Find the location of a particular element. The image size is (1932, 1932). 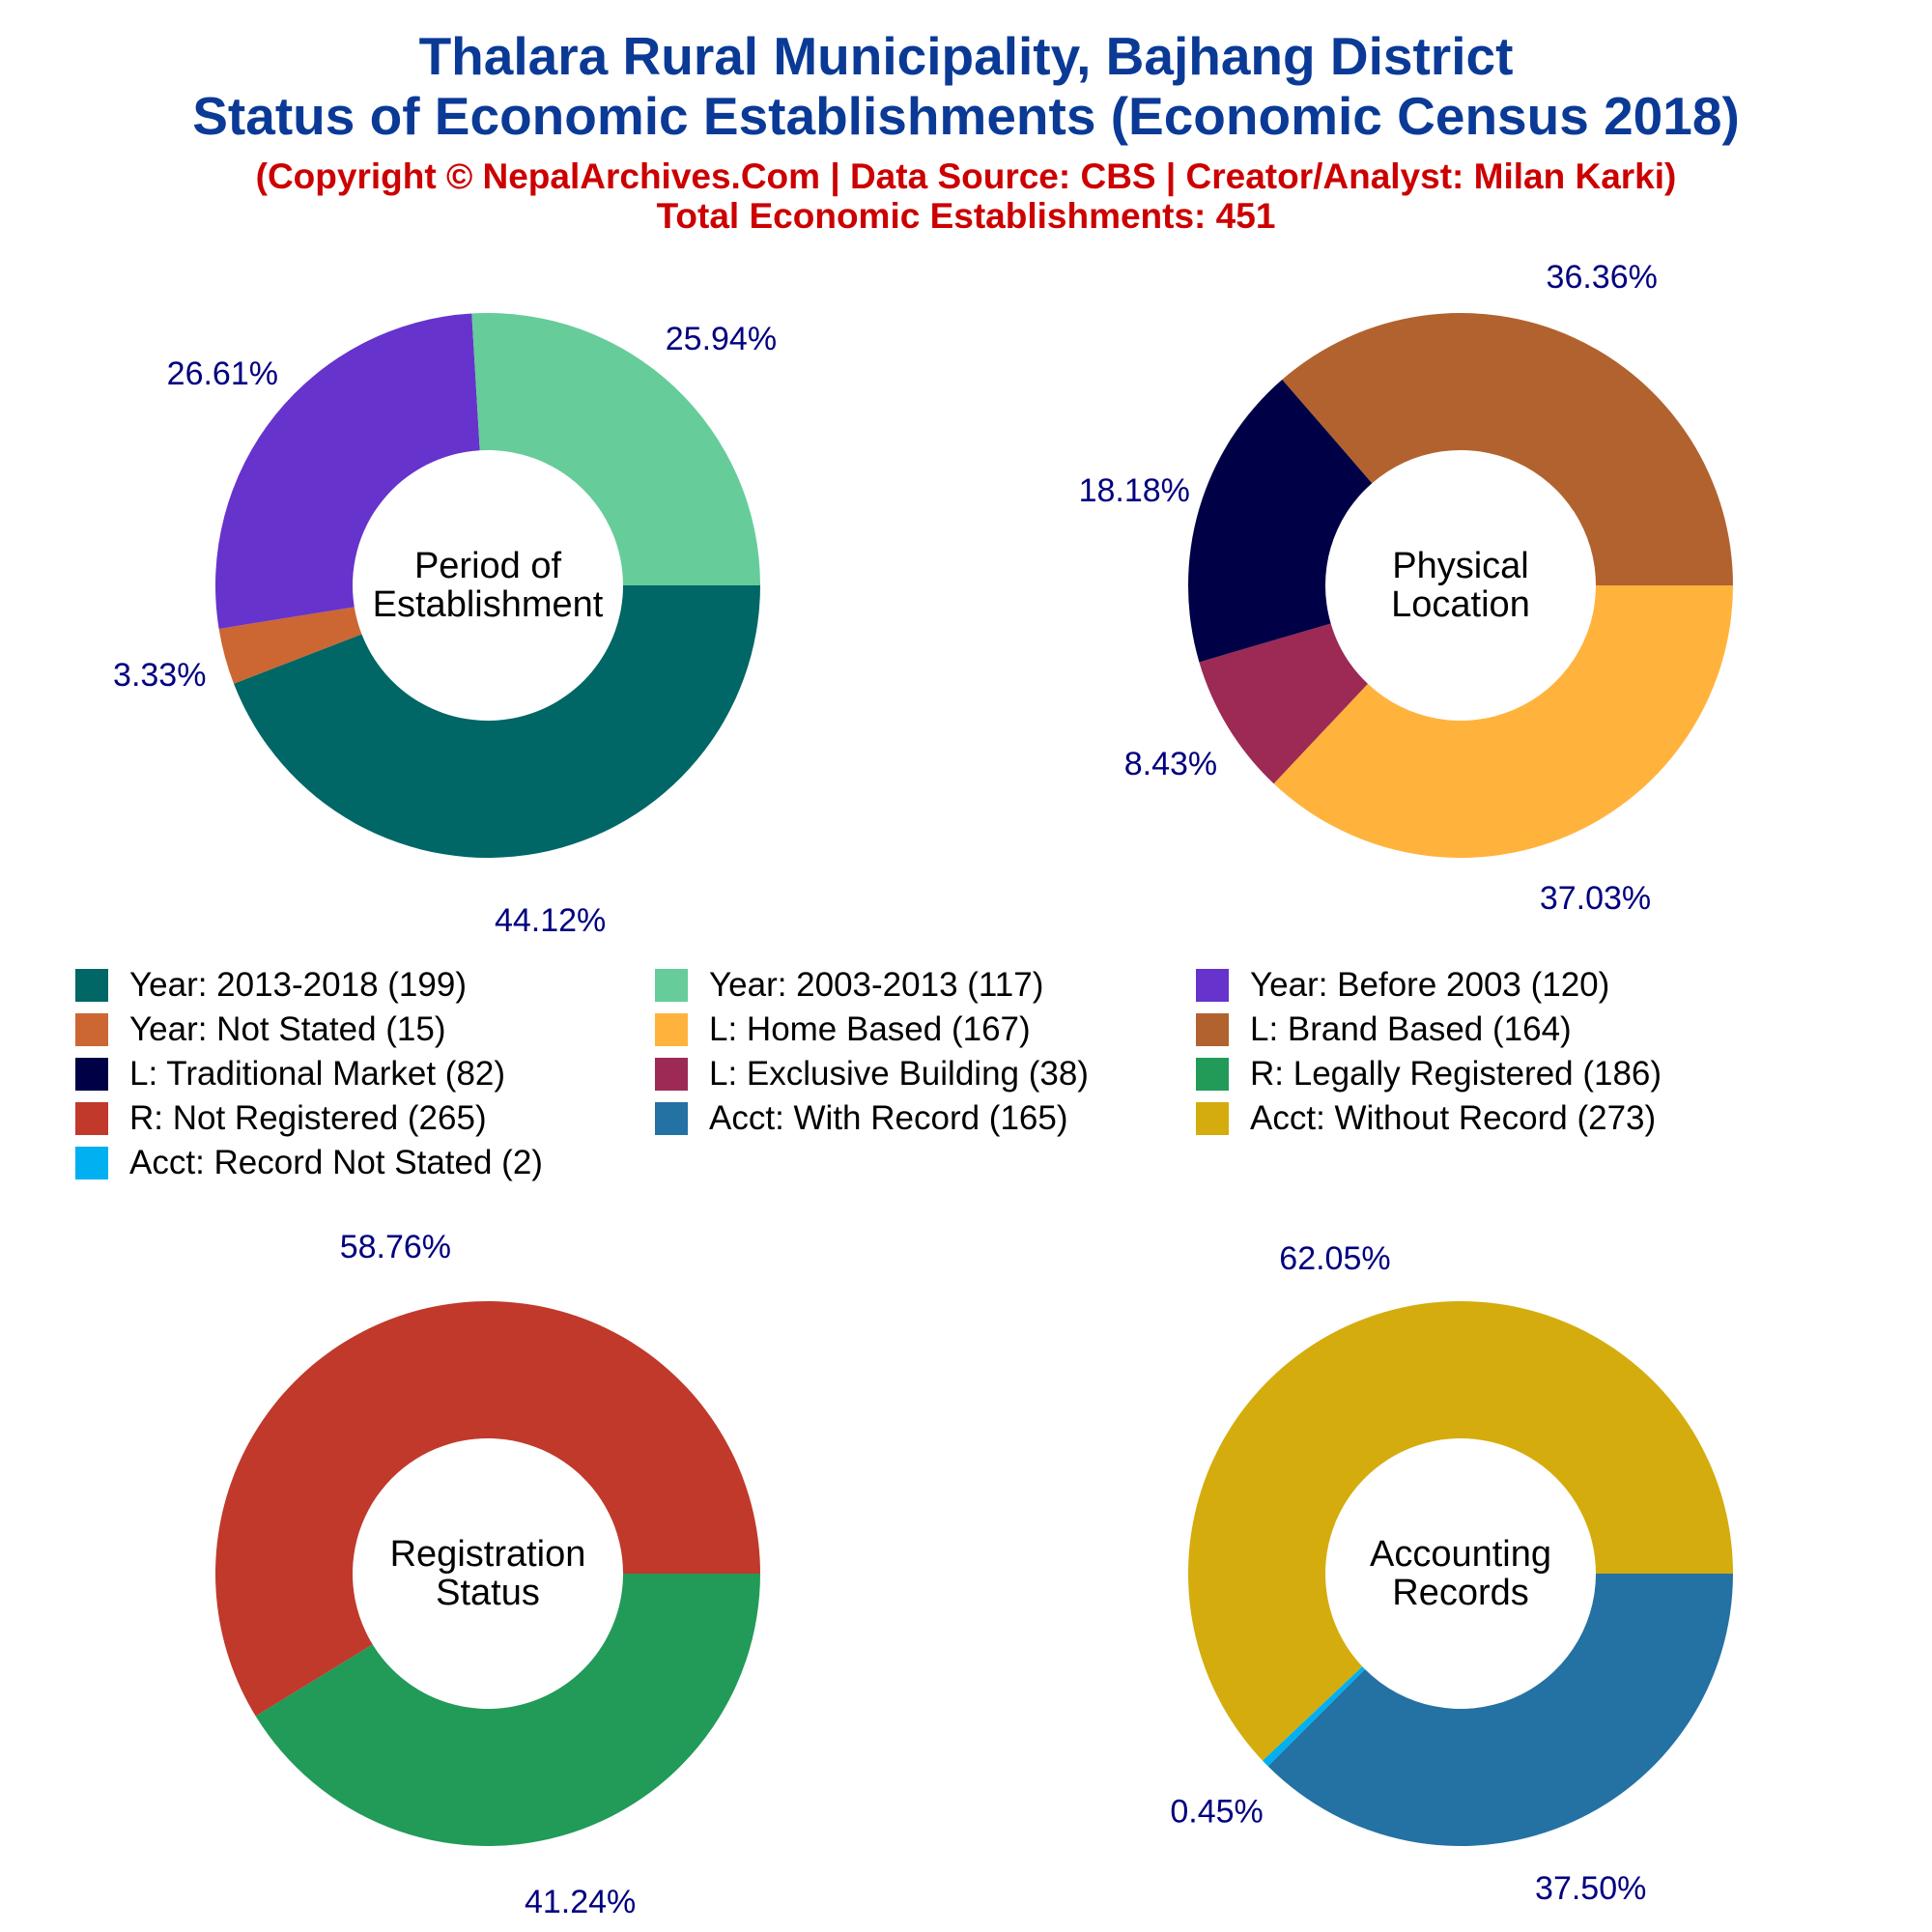

legend-item: L: Home Based (167) is located at coordinates (843, 1030).